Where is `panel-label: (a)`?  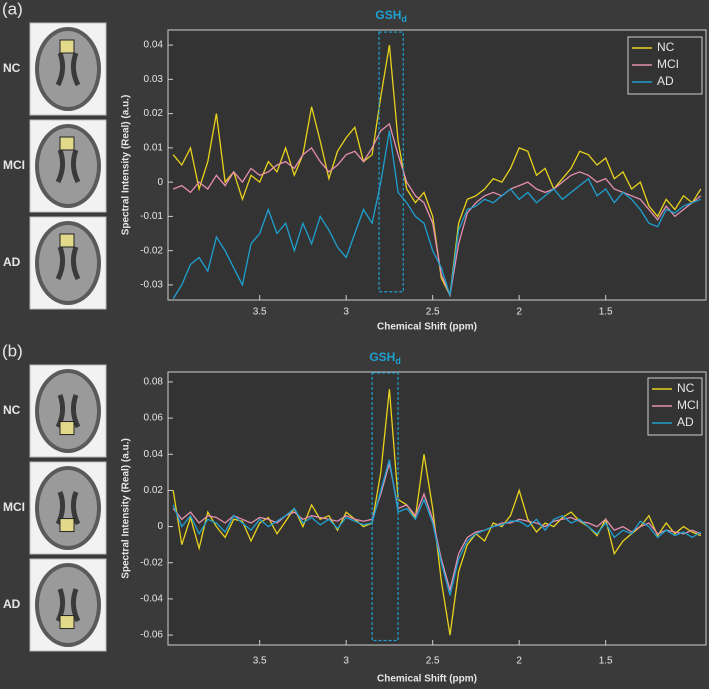 panel-label: (a) is located at coordinates (12, 9).